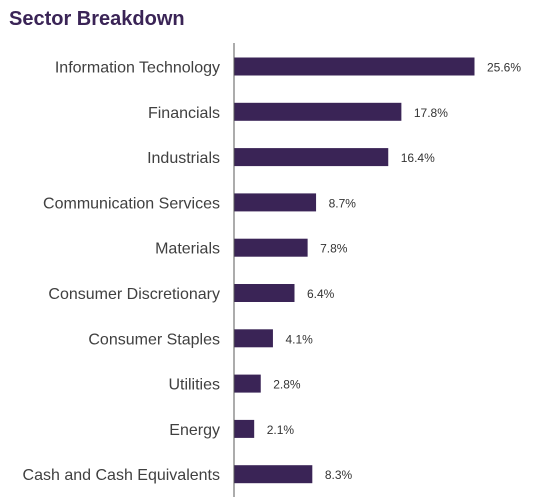 The height and width of the screenshot is (503, 551). Describe the element at coordinates (194, 385) in the screenshot. I see `category-label: Utilities` at that location.